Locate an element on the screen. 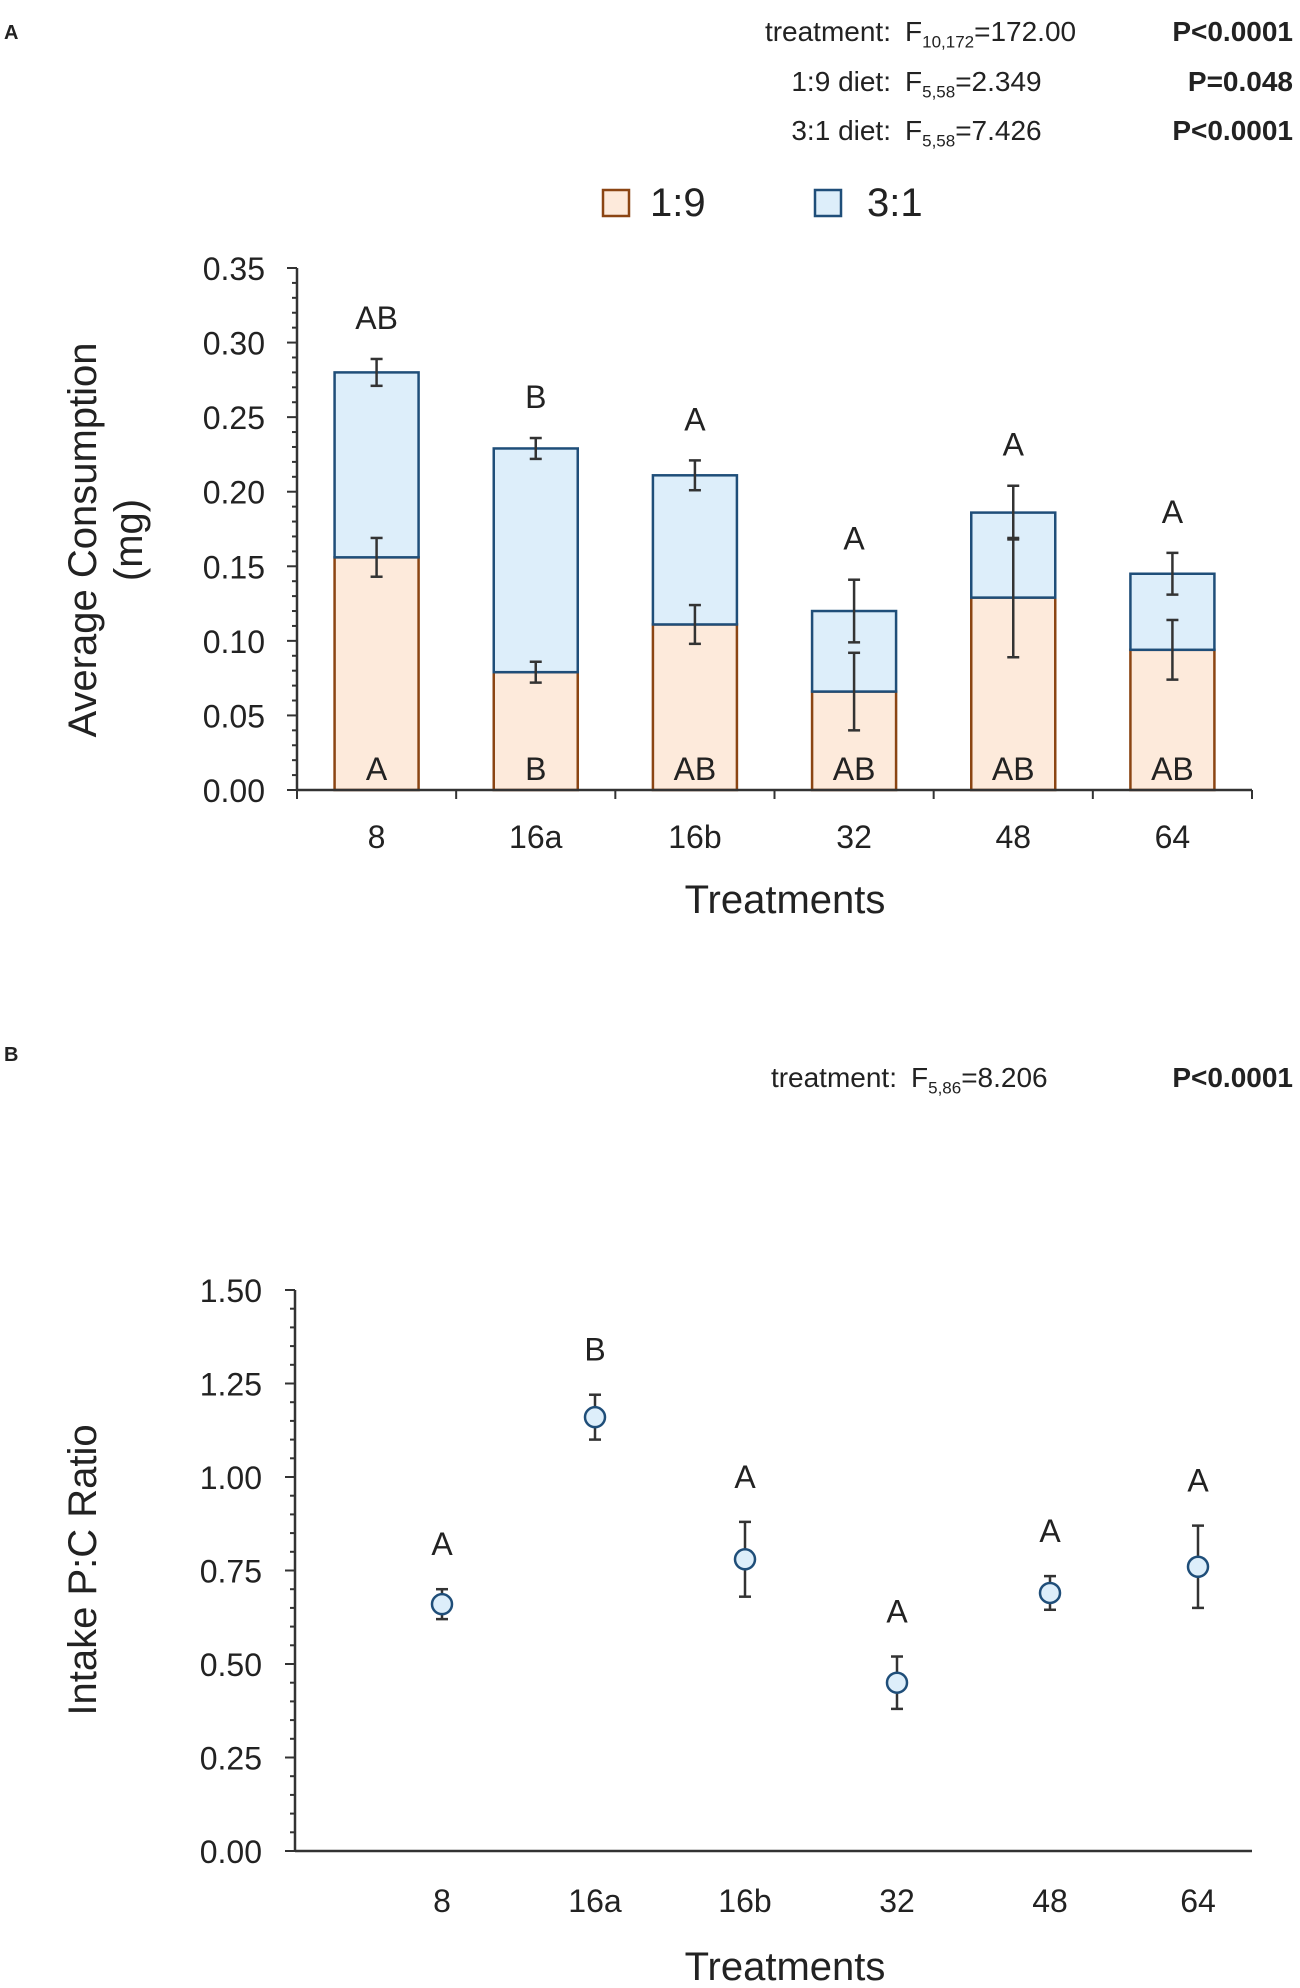  significance-letter-64: A is located at coordinates (1198, 1481).